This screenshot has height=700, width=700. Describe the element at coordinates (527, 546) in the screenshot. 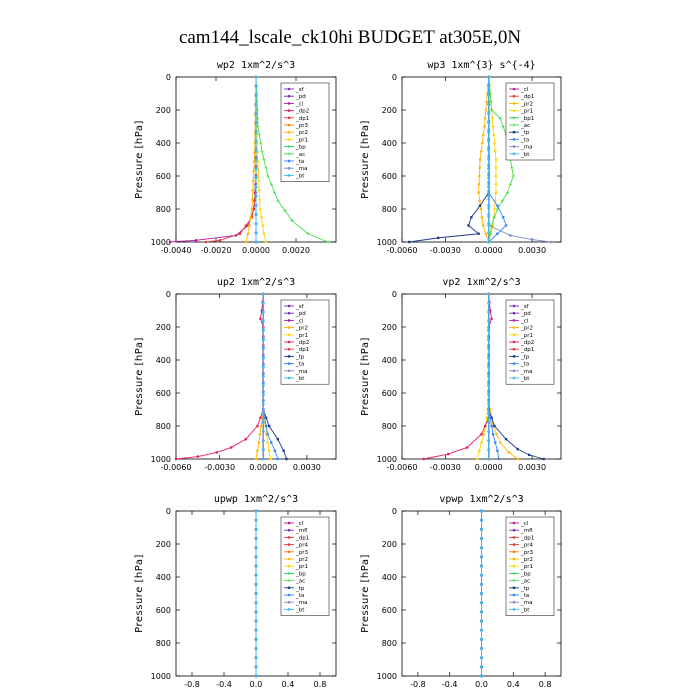

I see `legend-label: _pr4` at that location.